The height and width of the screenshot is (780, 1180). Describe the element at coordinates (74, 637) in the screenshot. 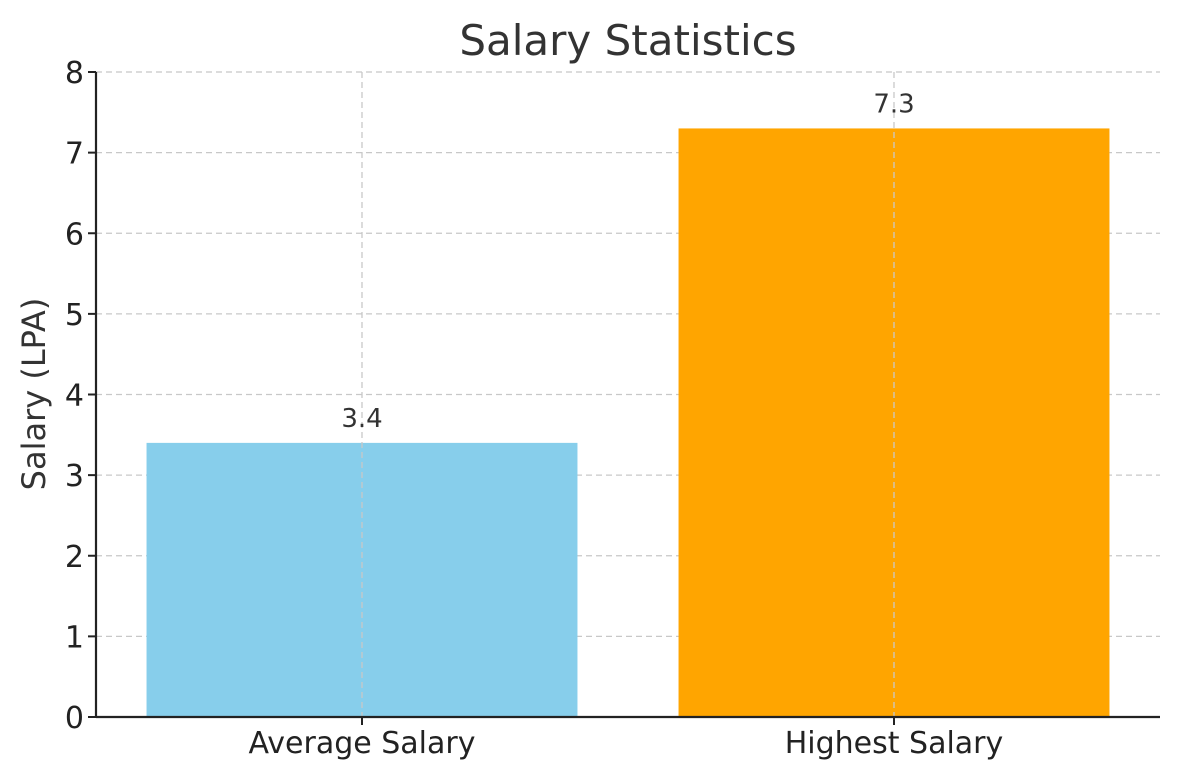

I see `y-tick-label: 1` at that location.